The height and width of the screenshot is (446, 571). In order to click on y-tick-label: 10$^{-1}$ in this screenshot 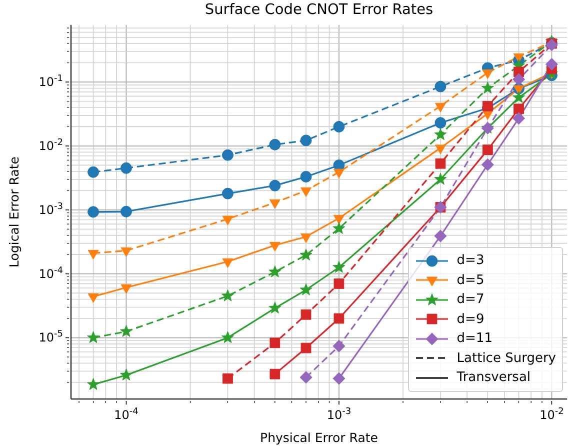, I will do `click(50, 82)`.